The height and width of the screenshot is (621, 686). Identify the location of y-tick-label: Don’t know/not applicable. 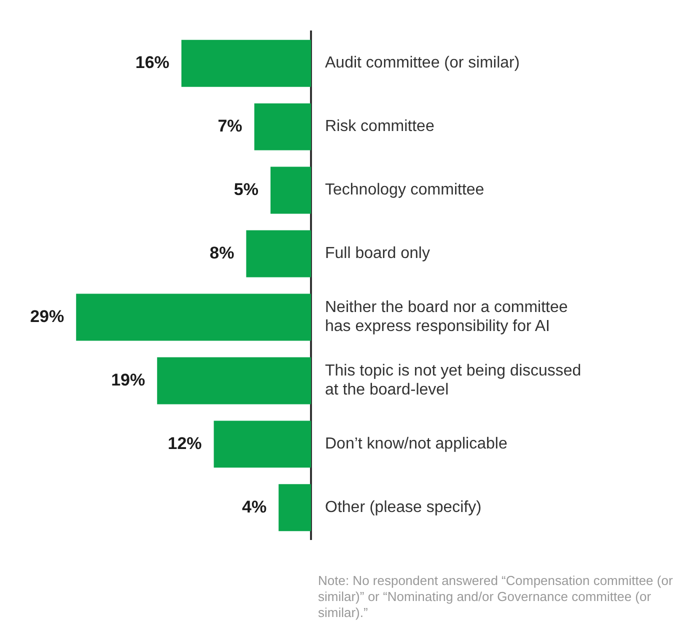
(416, 444).